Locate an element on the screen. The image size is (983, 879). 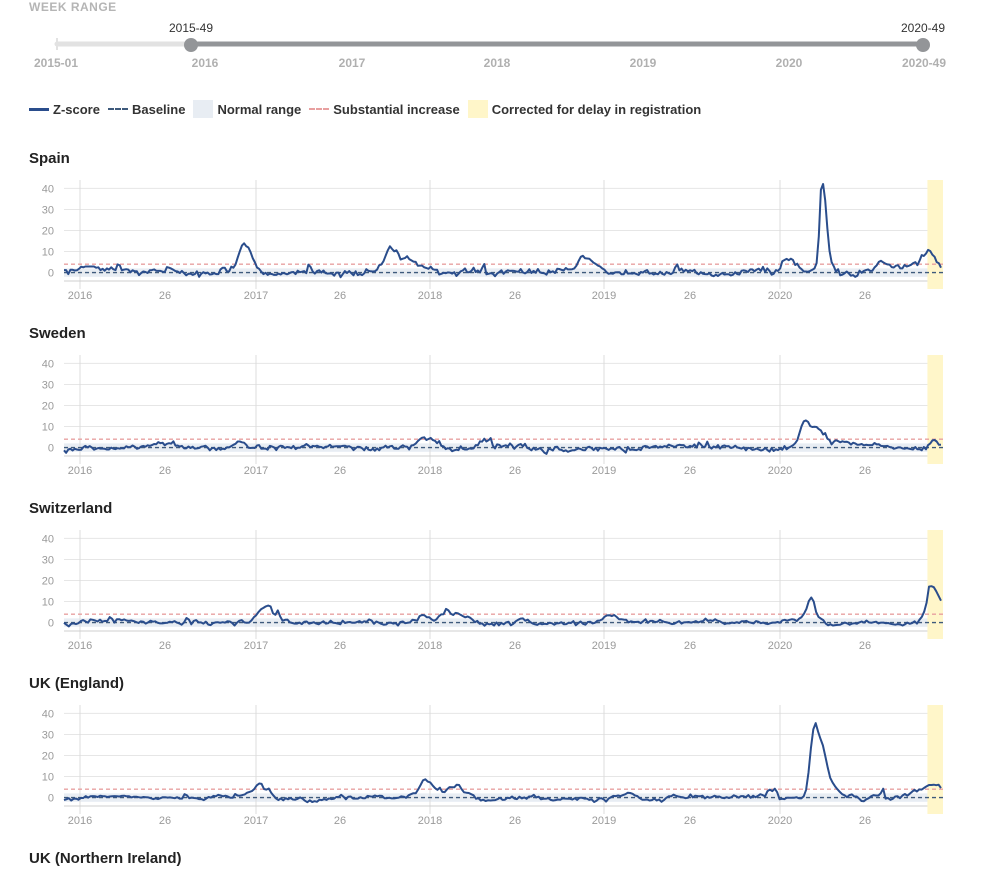
substantial-increase-swatch is located at coordinates (319, 109).